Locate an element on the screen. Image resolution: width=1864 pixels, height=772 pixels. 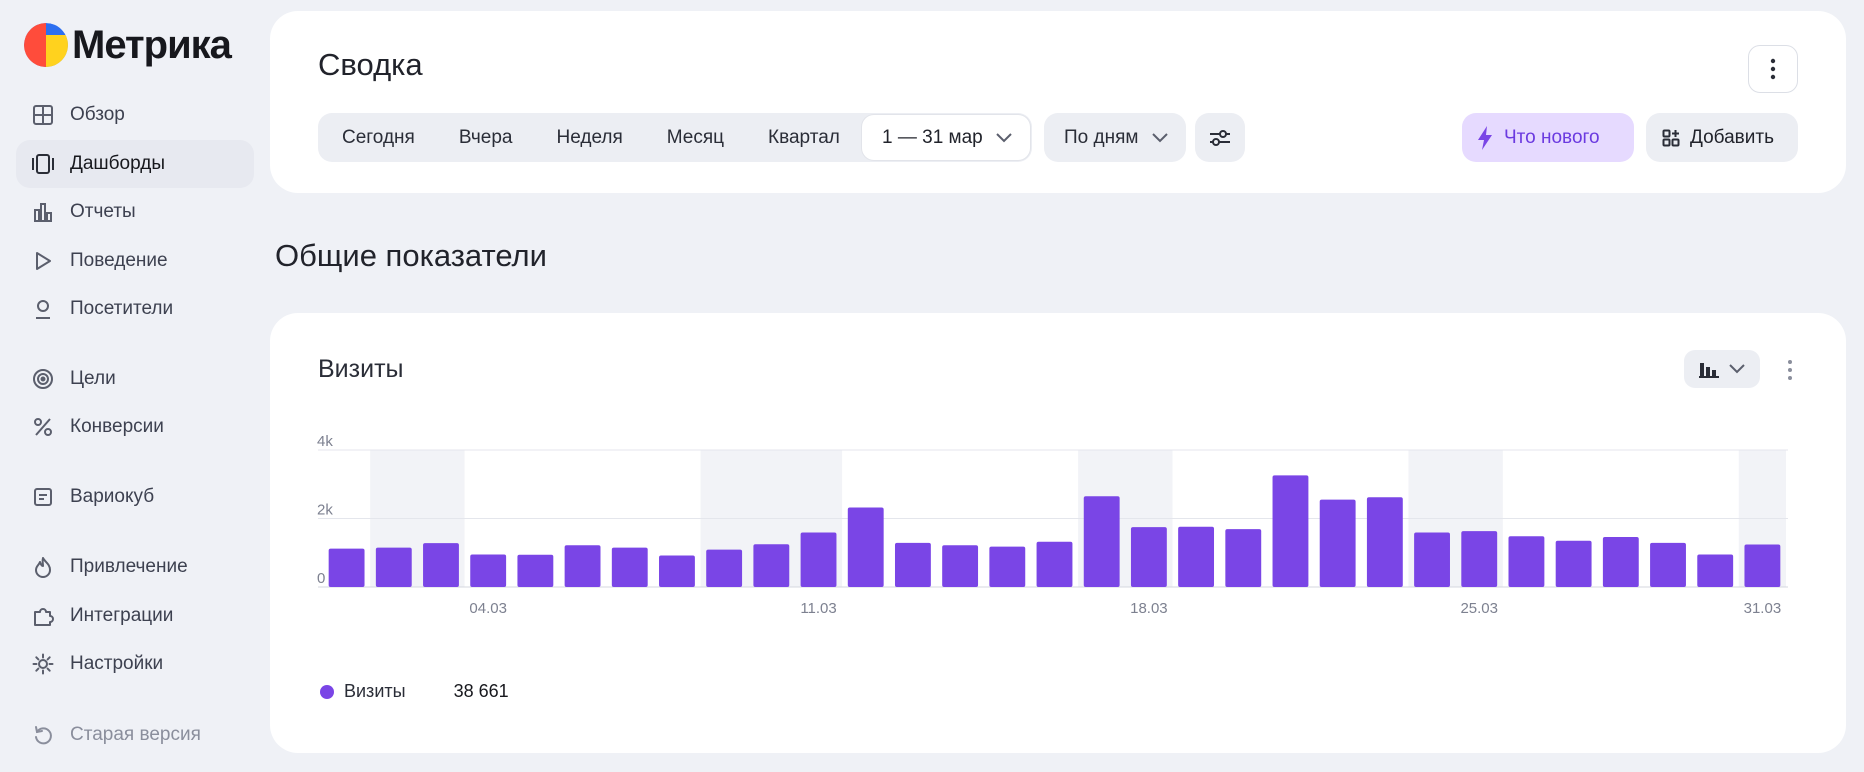
sidebar-item-label: Старая версия is located at coordinates (135, 734).